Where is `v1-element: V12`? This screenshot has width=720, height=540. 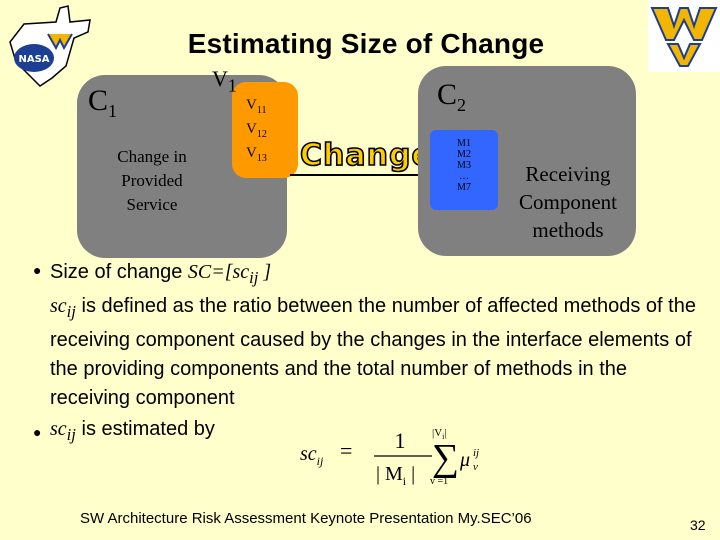 v1-element: V12 is located at coordinates (256, 130).